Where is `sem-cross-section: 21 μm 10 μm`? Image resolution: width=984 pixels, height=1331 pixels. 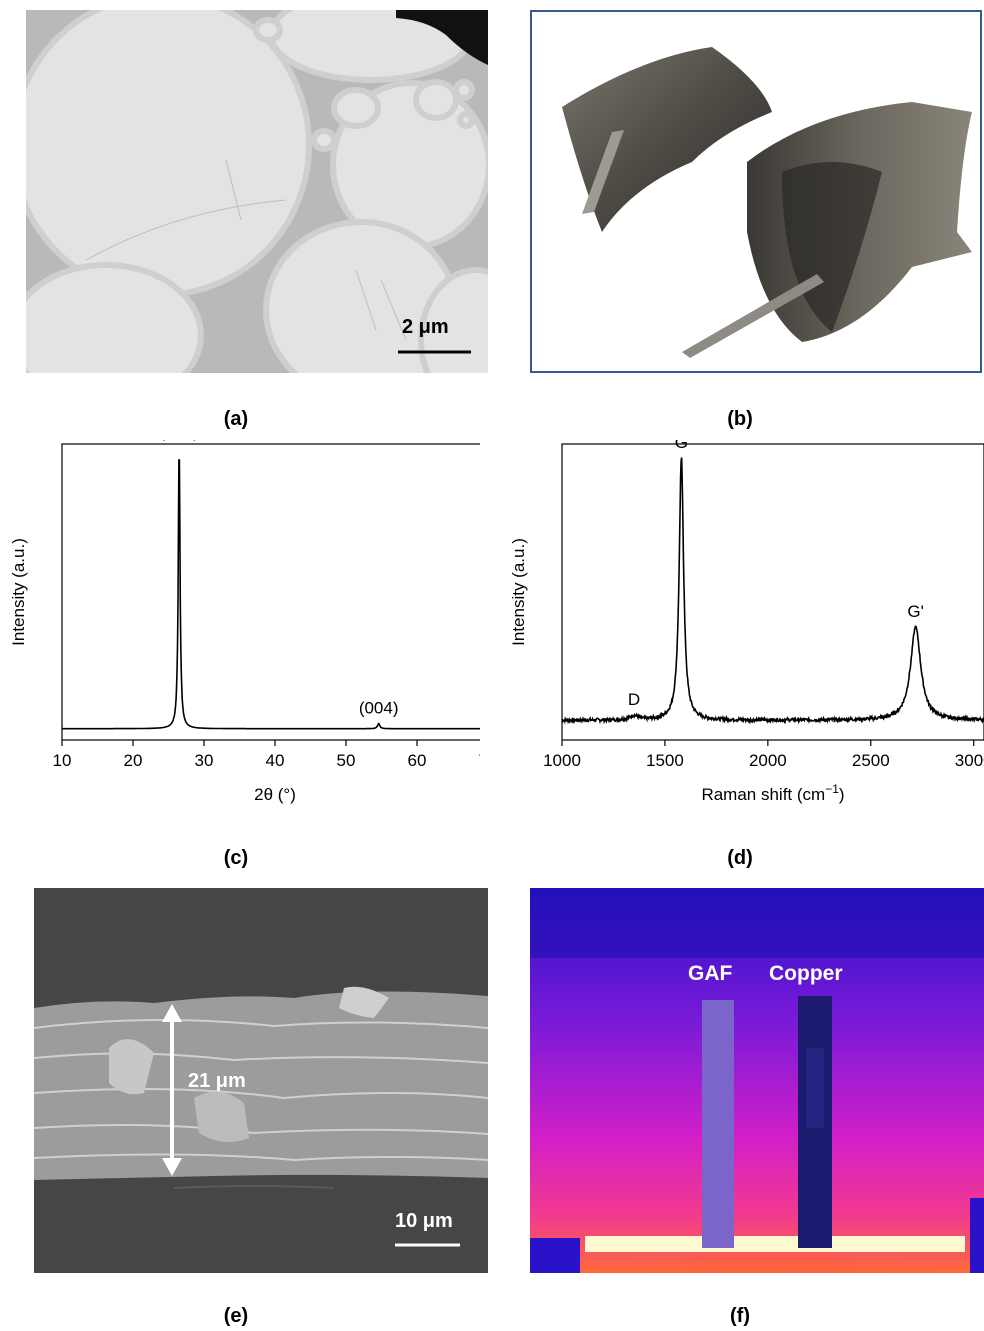 sem-cross-section: 21 μm 10 μm is located at coordinates (261, 1080).